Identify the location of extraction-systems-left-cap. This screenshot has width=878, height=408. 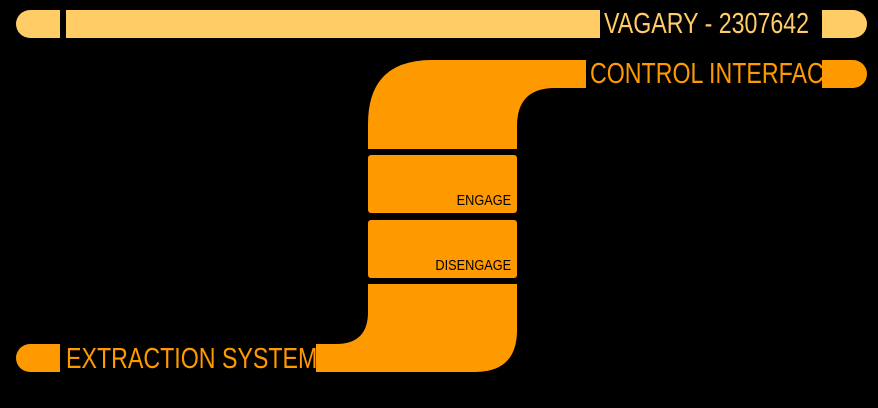
(38, 358).